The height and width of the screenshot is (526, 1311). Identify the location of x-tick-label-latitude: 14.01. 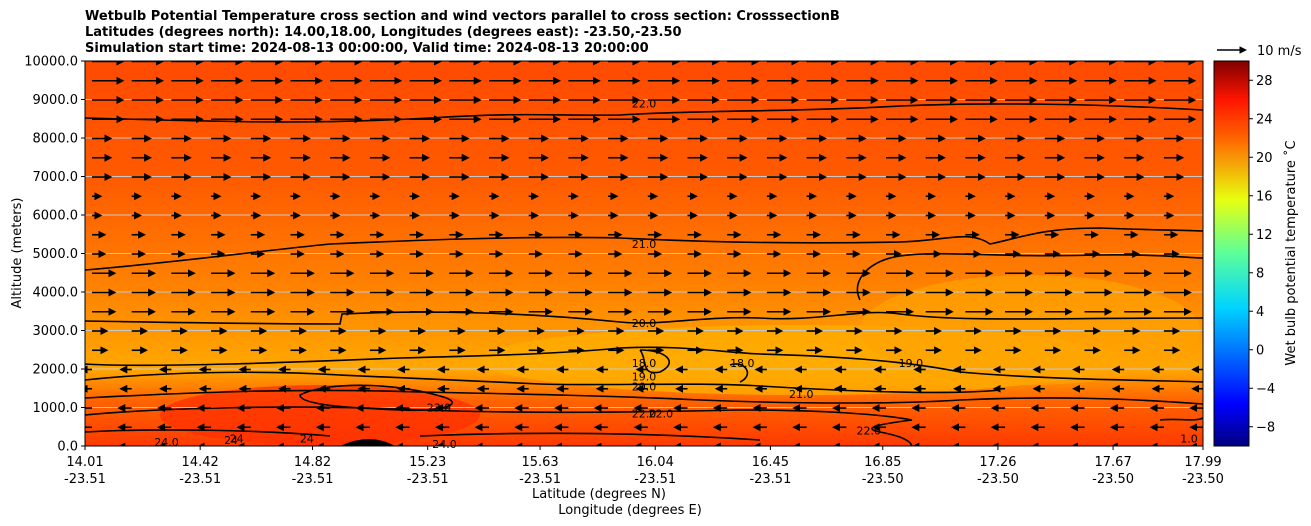
(84, 462).